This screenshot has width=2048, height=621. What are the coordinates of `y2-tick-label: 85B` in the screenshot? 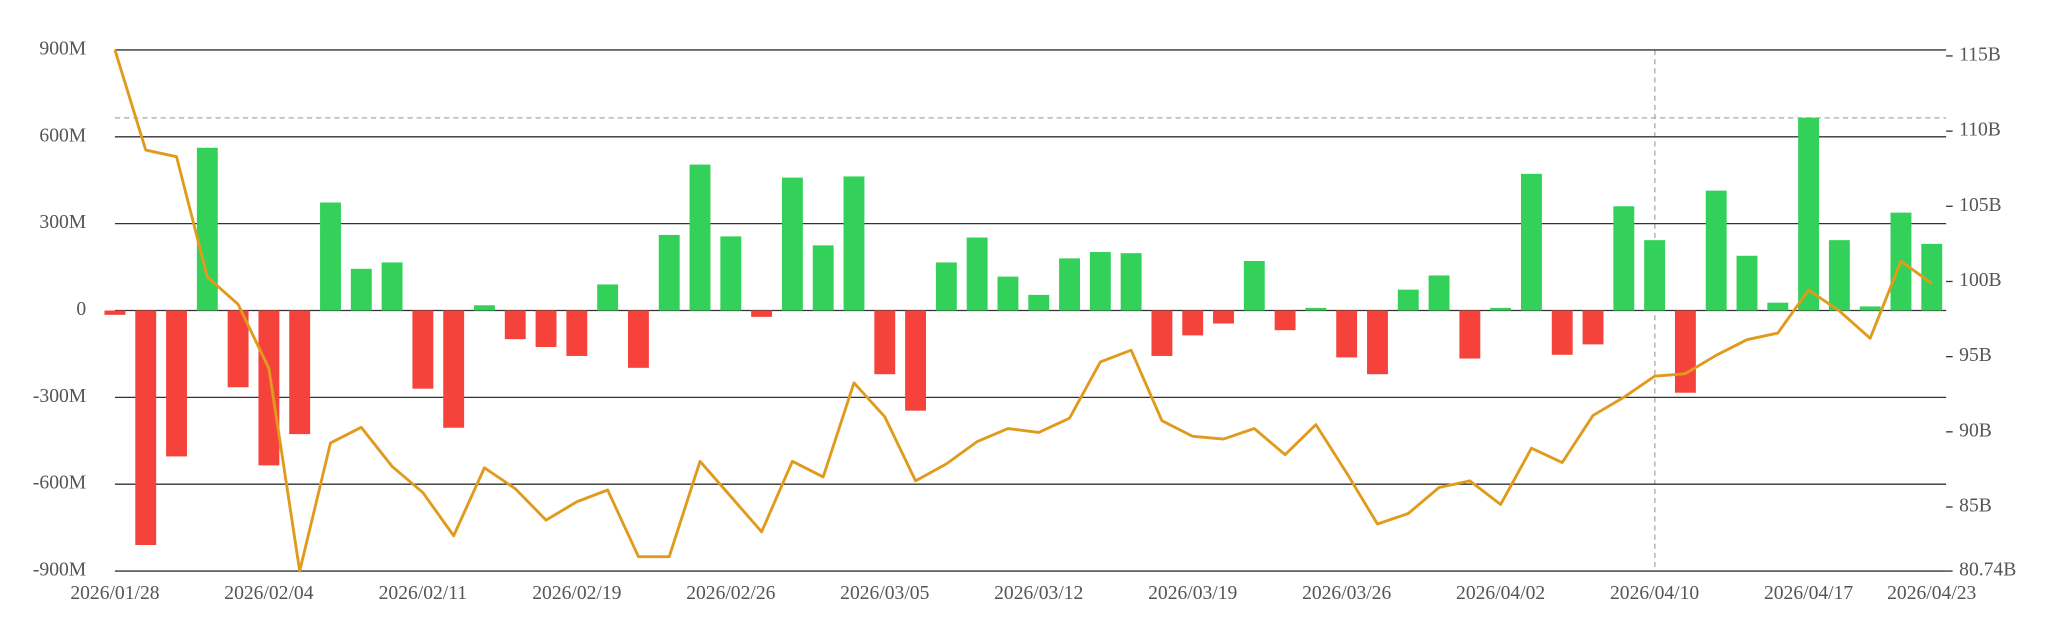 It's located at (1975, 506).